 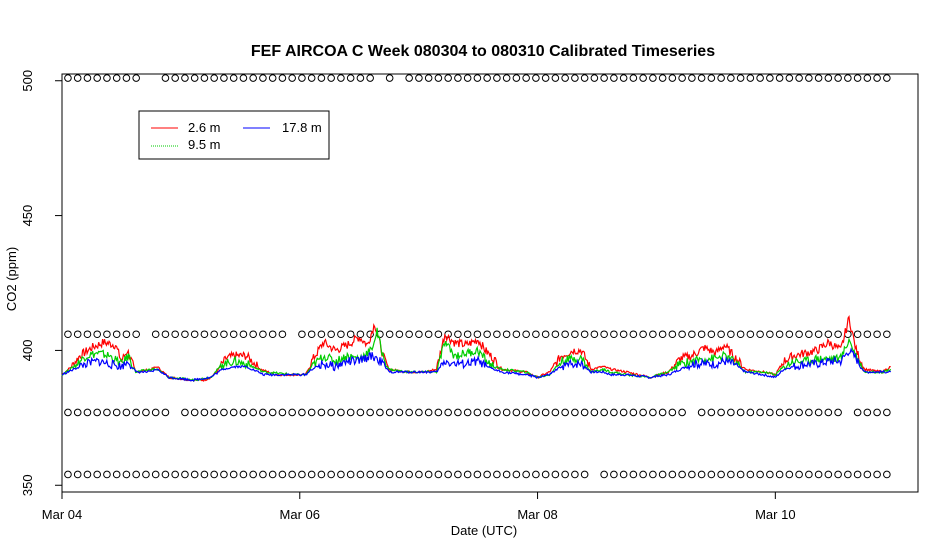 What do you see at coordinates (27, 485) in the screenshot?
I see `y-tick-label: 350` at bounding box center [27, 485].